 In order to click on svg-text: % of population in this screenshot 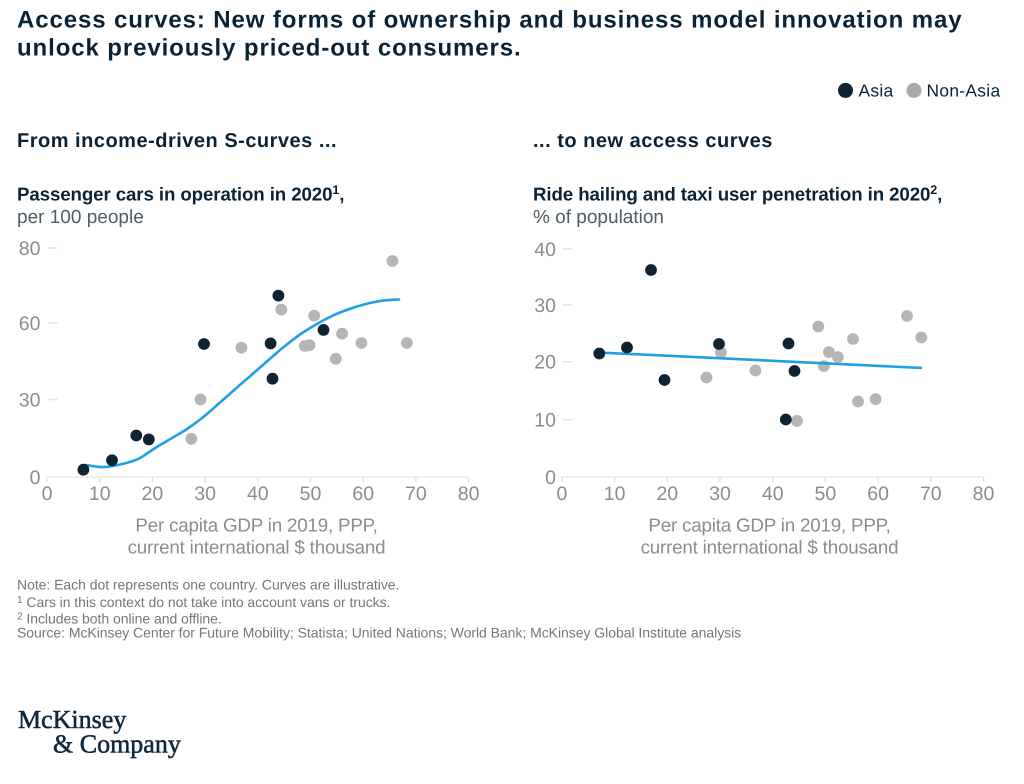, I will do `click(598, 217)`.